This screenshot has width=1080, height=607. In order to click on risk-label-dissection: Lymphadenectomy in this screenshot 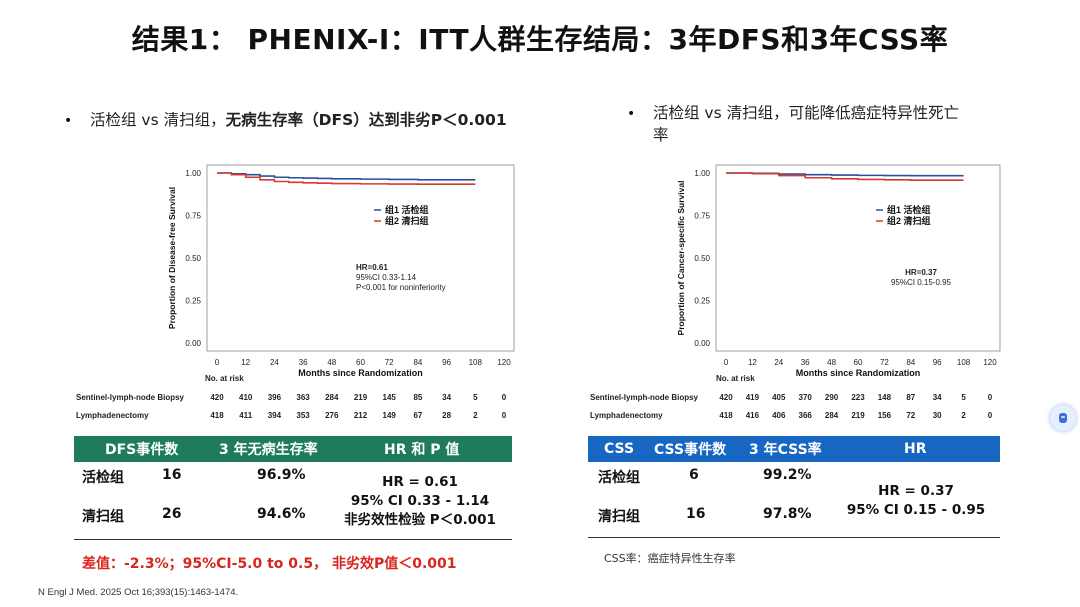, I will do `click(626, 415)`.